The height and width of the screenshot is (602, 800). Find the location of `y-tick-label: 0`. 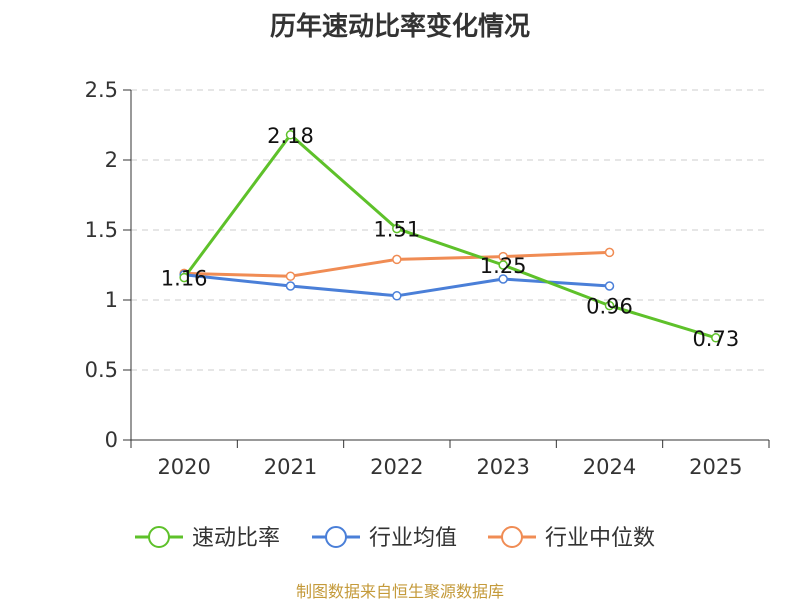

y-tick-label: 0 is located at coordinates (111, 440).